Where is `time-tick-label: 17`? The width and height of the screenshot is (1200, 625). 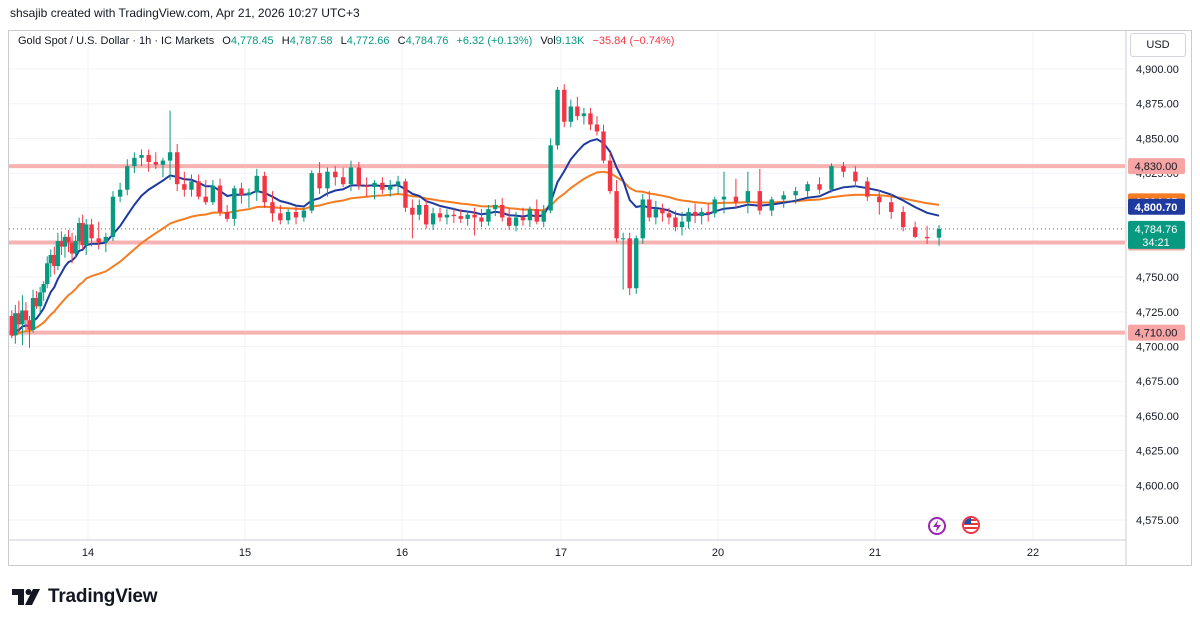 time-tick-label: 17 is located at coordinates (561, 553).